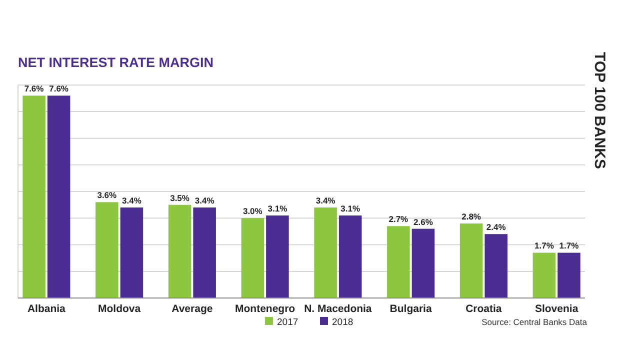  What do you see at coordinates (472, 216) in the screenshot?
I see `data-label: 2.8%` at bounding box center [472, 216].